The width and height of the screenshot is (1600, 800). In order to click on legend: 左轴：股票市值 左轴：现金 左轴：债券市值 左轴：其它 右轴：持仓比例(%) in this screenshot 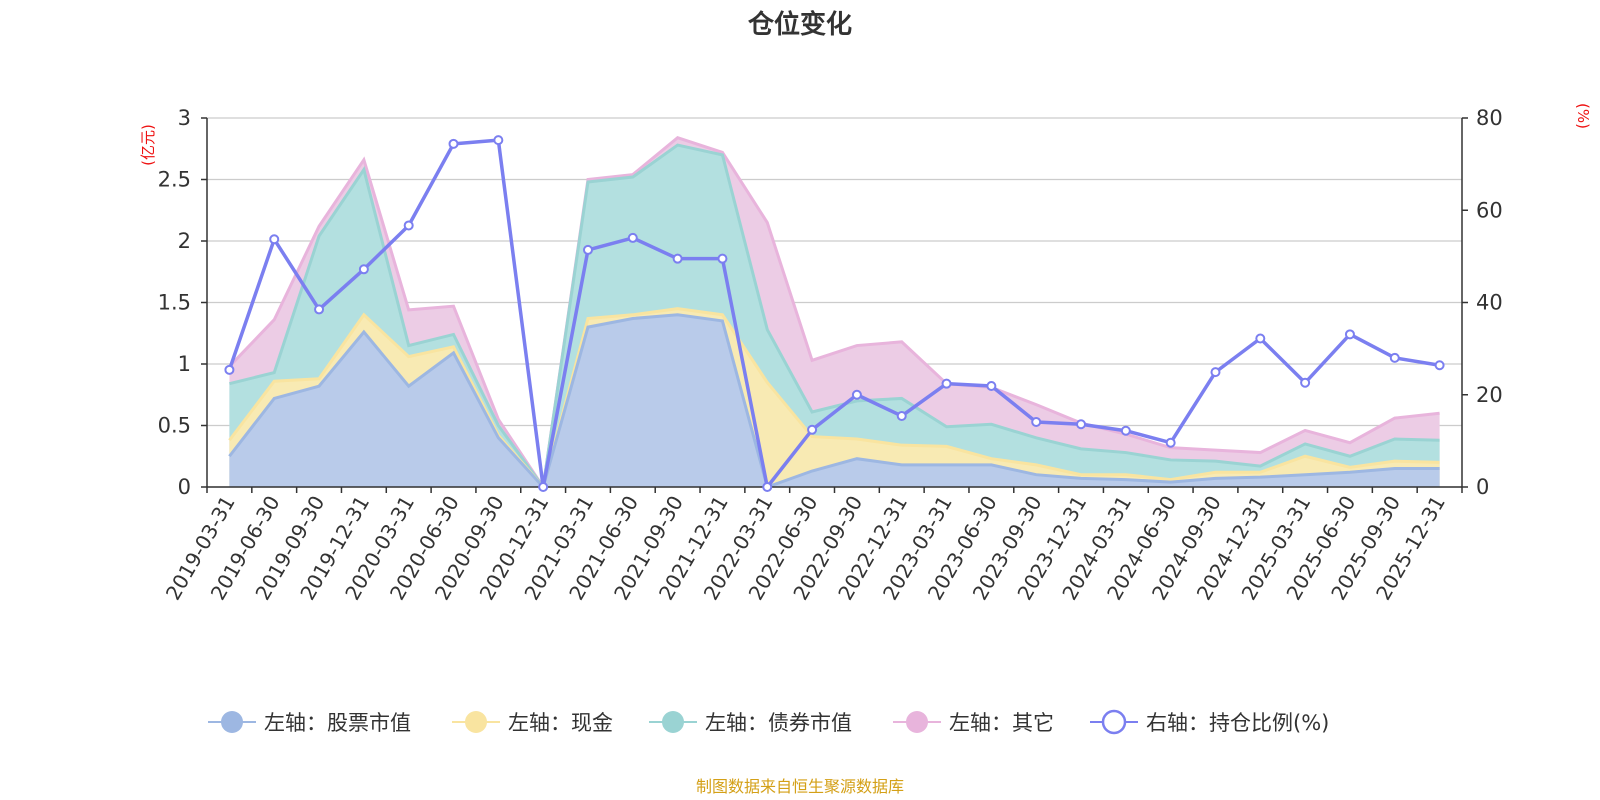, I will do `click(768, 722)`.